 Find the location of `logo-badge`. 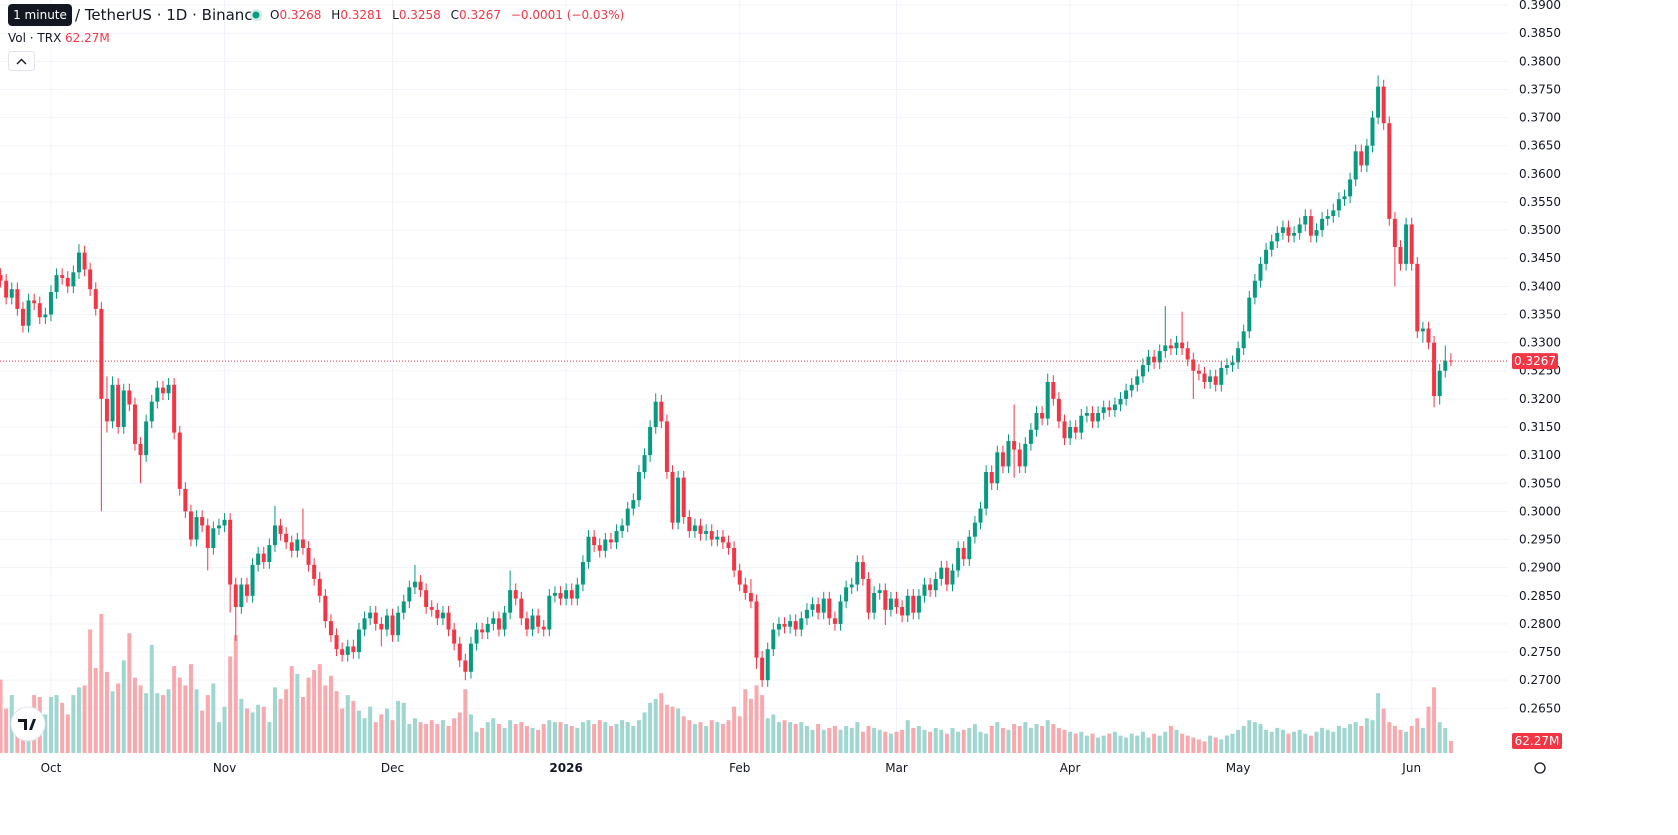

logo-badge is located at coordinates (28, 724).